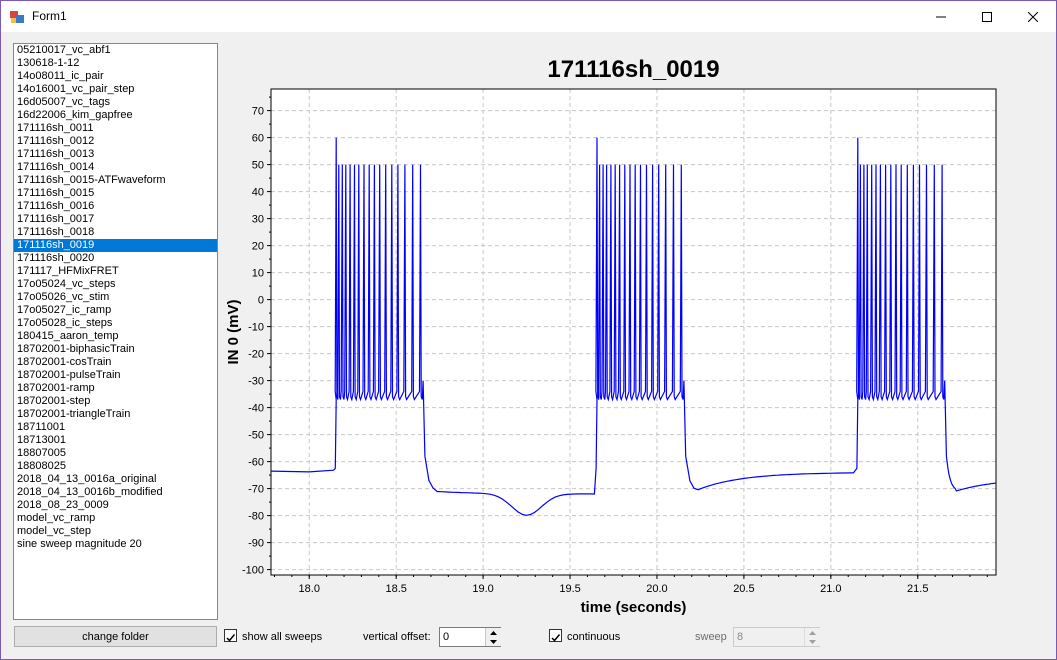  What do you see at coordinates (261, 301) in the screenshot?
I see `y-tick-label: 0` at bounding box center [261, 301].